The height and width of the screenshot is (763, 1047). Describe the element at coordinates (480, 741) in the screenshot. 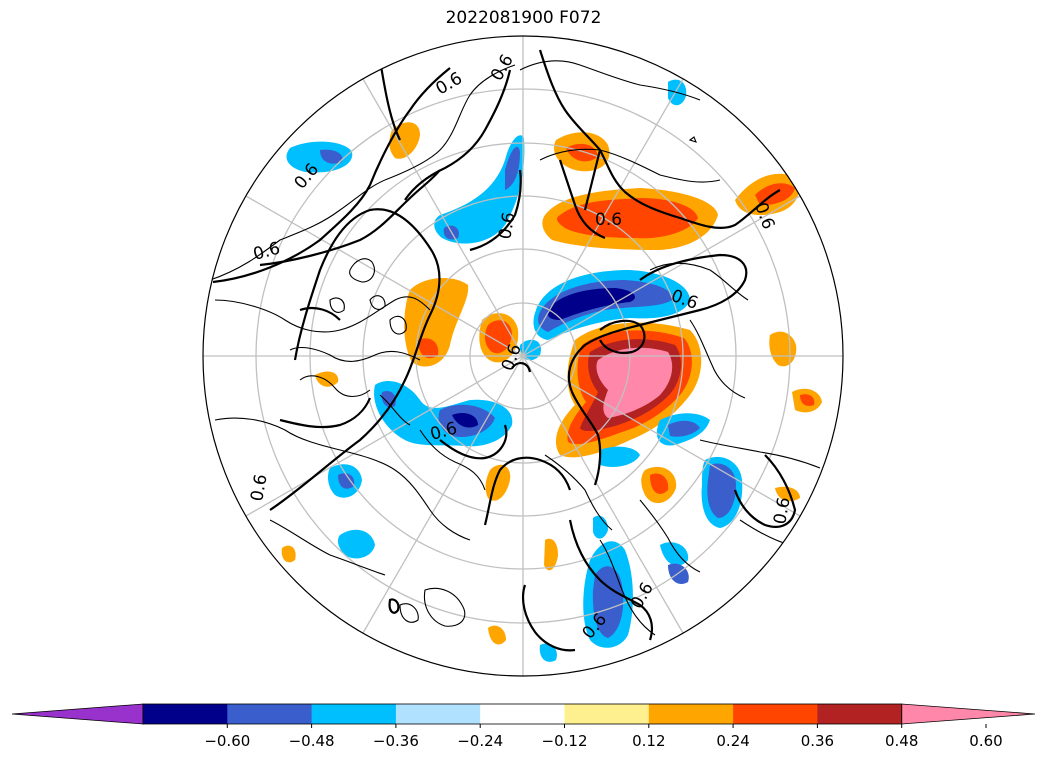

I see `colorbar-tick-label: −0.24` at that location.